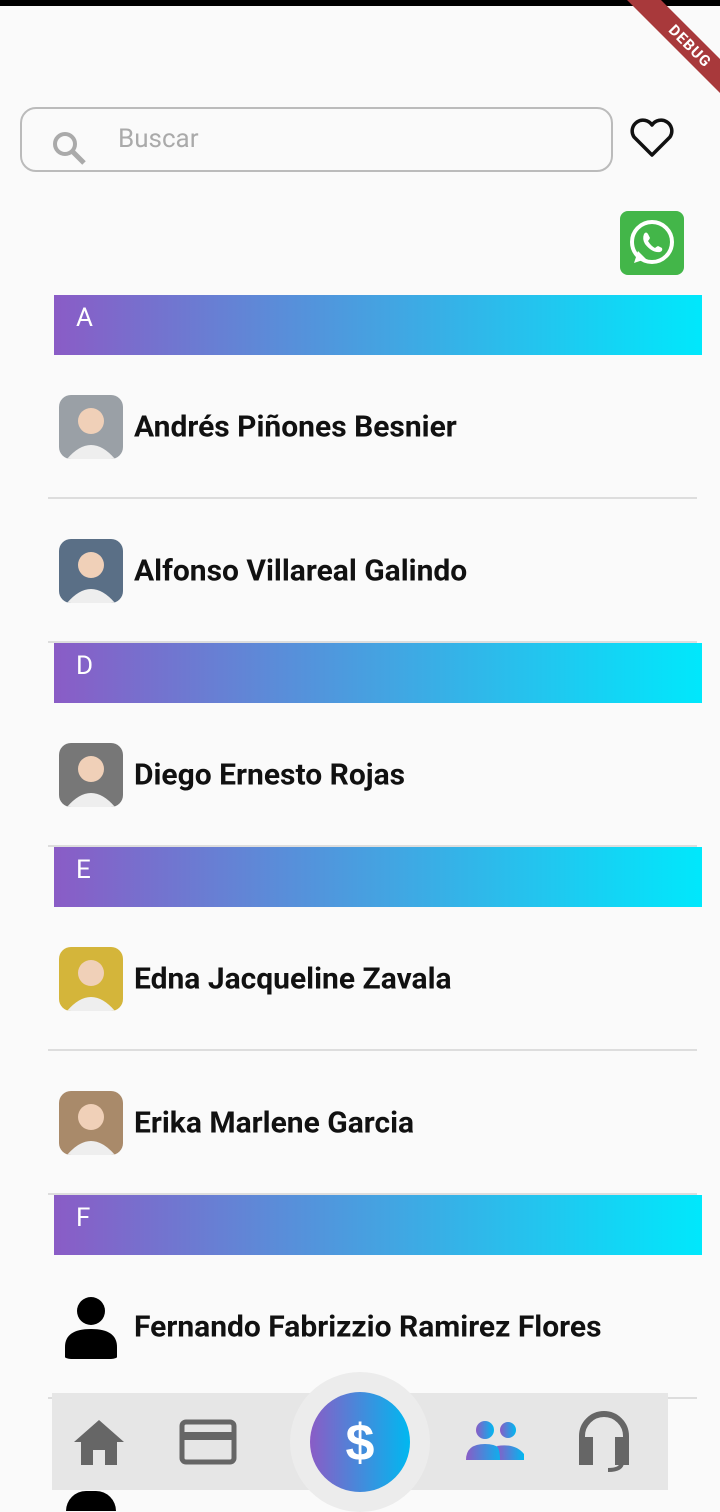 Image resolution: width=720 pixels, height=1512 pixels. I want to click on search-placeholder: Buscar, so click(158, 139).